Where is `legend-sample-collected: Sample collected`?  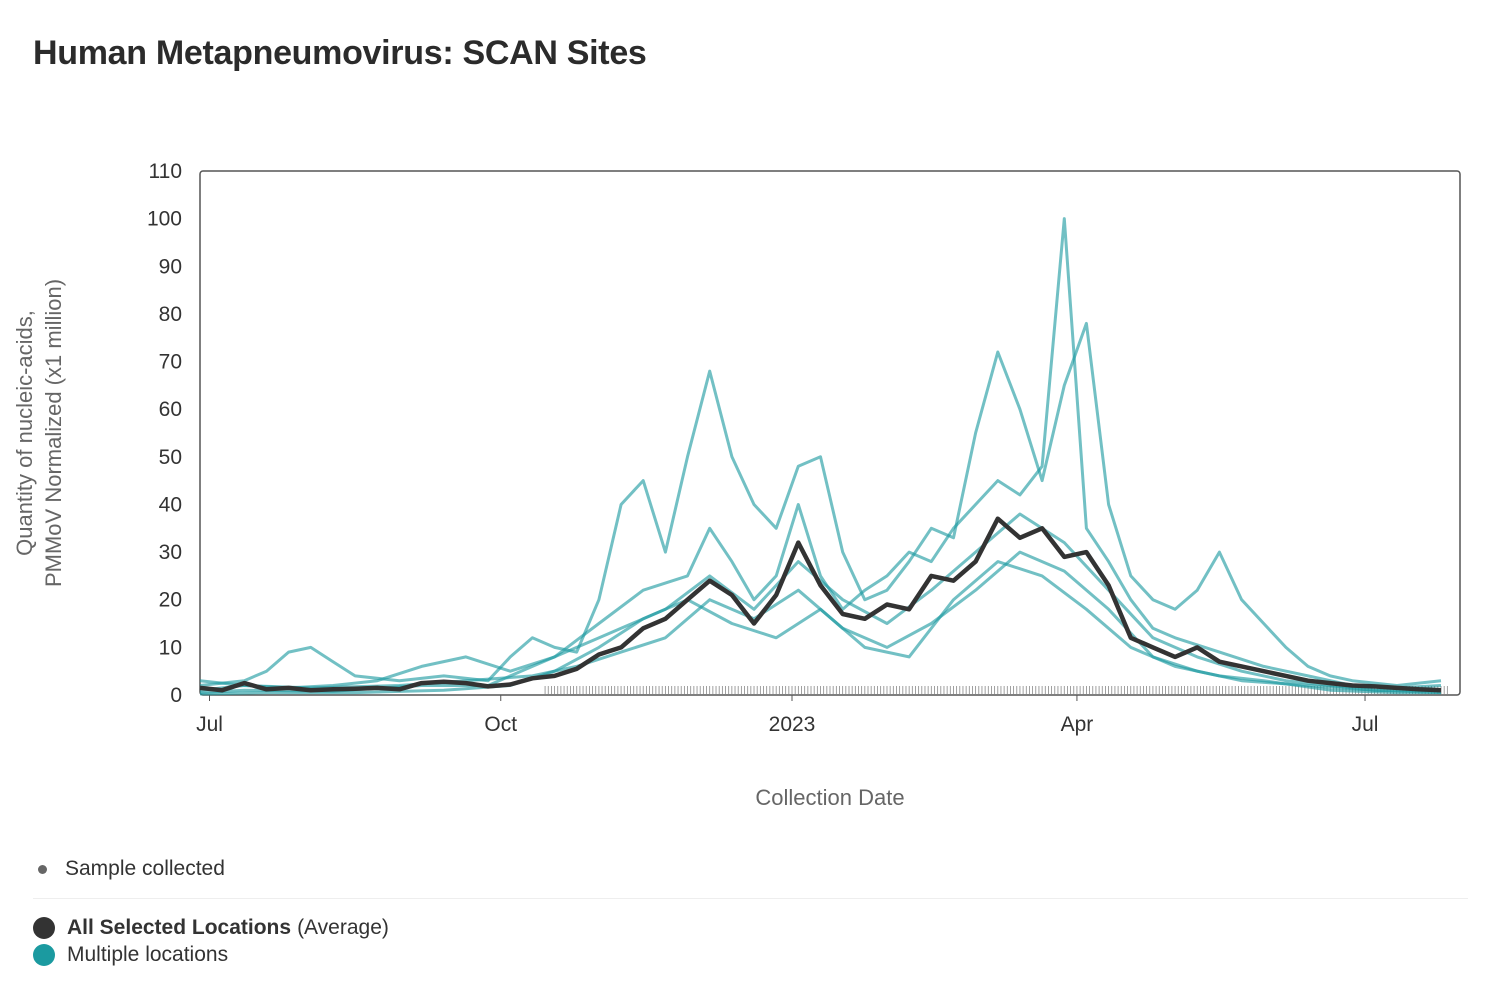 legend-sample-collected: Sample collected is located at coordinates (129, 869).